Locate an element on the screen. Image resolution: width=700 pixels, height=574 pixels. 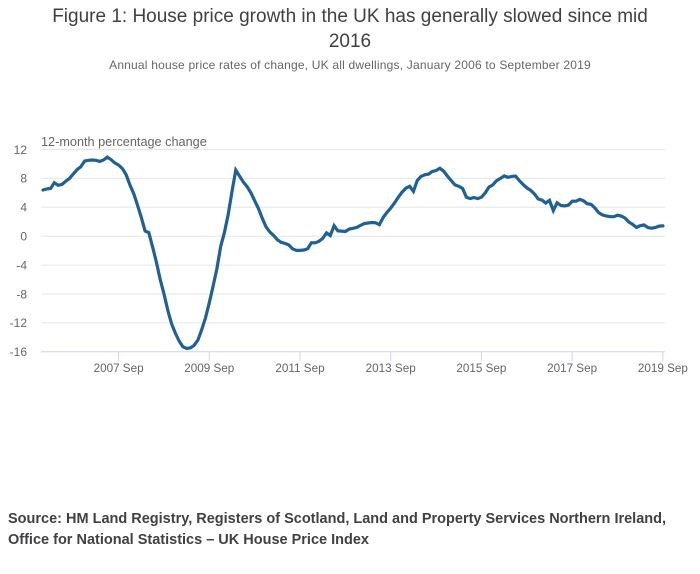
svg-text: 2013 Sep is located at coordinates (391, 368).